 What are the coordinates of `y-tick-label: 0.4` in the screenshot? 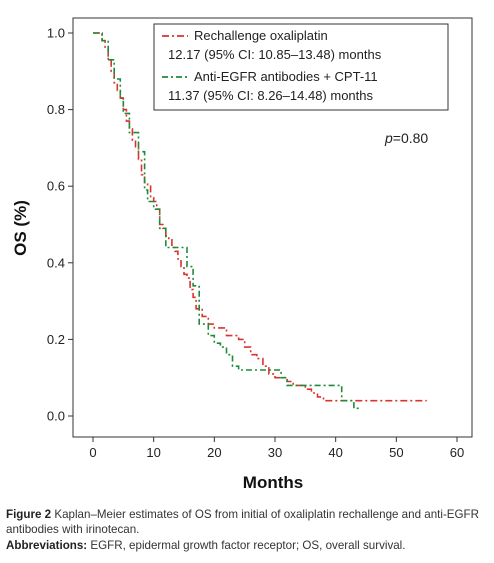 It's located at (56, 262).